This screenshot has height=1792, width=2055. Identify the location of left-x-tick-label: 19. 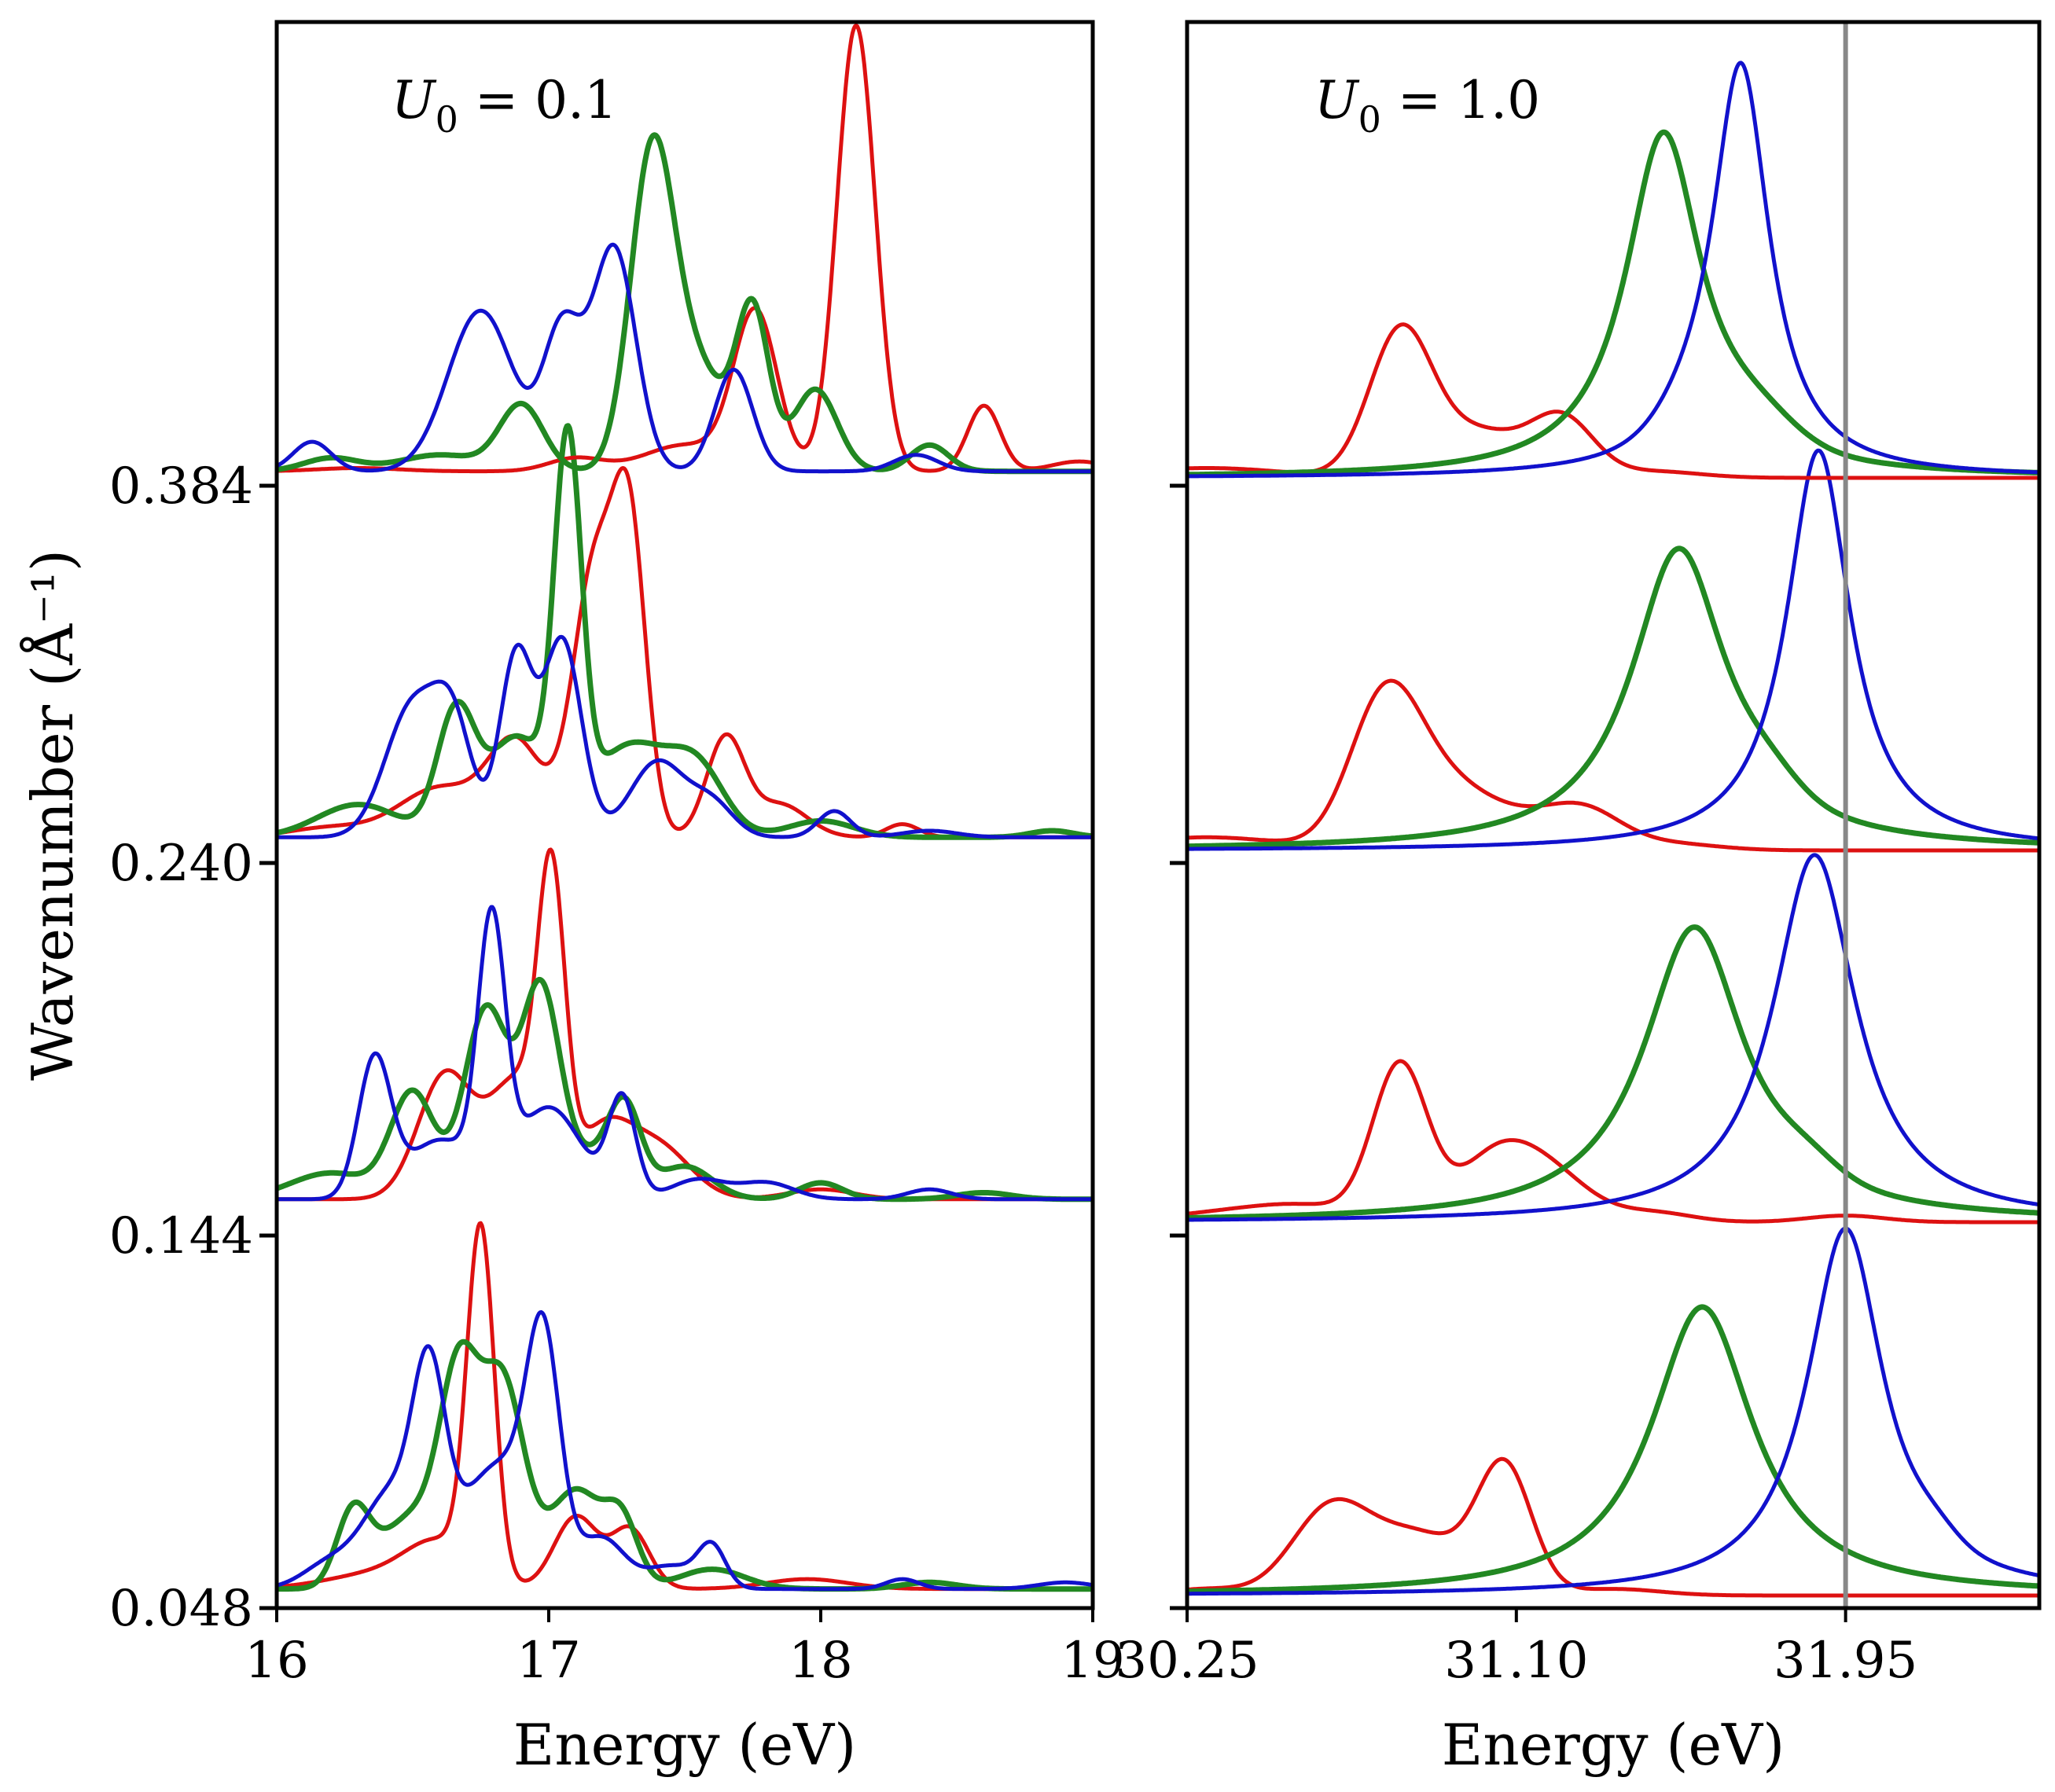
(1092, 1661).